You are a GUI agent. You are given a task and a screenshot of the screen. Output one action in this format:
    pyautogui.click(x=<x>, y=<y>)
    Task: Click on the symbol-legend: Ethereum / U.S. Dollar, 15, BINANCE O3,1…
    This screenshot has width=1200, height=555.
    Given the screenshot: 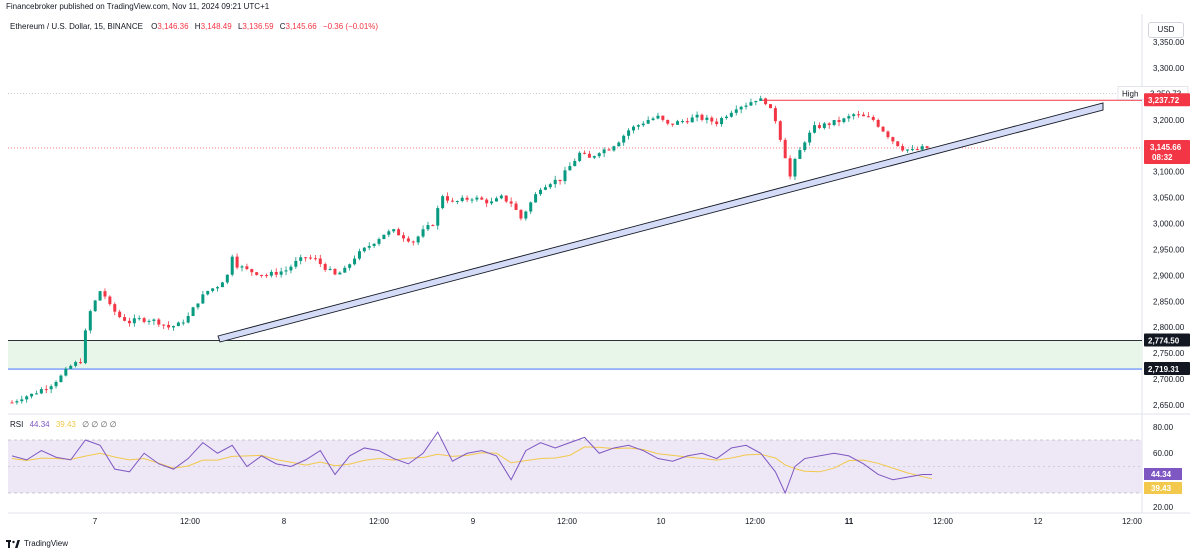 What is the action you would take?
    pyautogui.click(x=194, y=26)
    